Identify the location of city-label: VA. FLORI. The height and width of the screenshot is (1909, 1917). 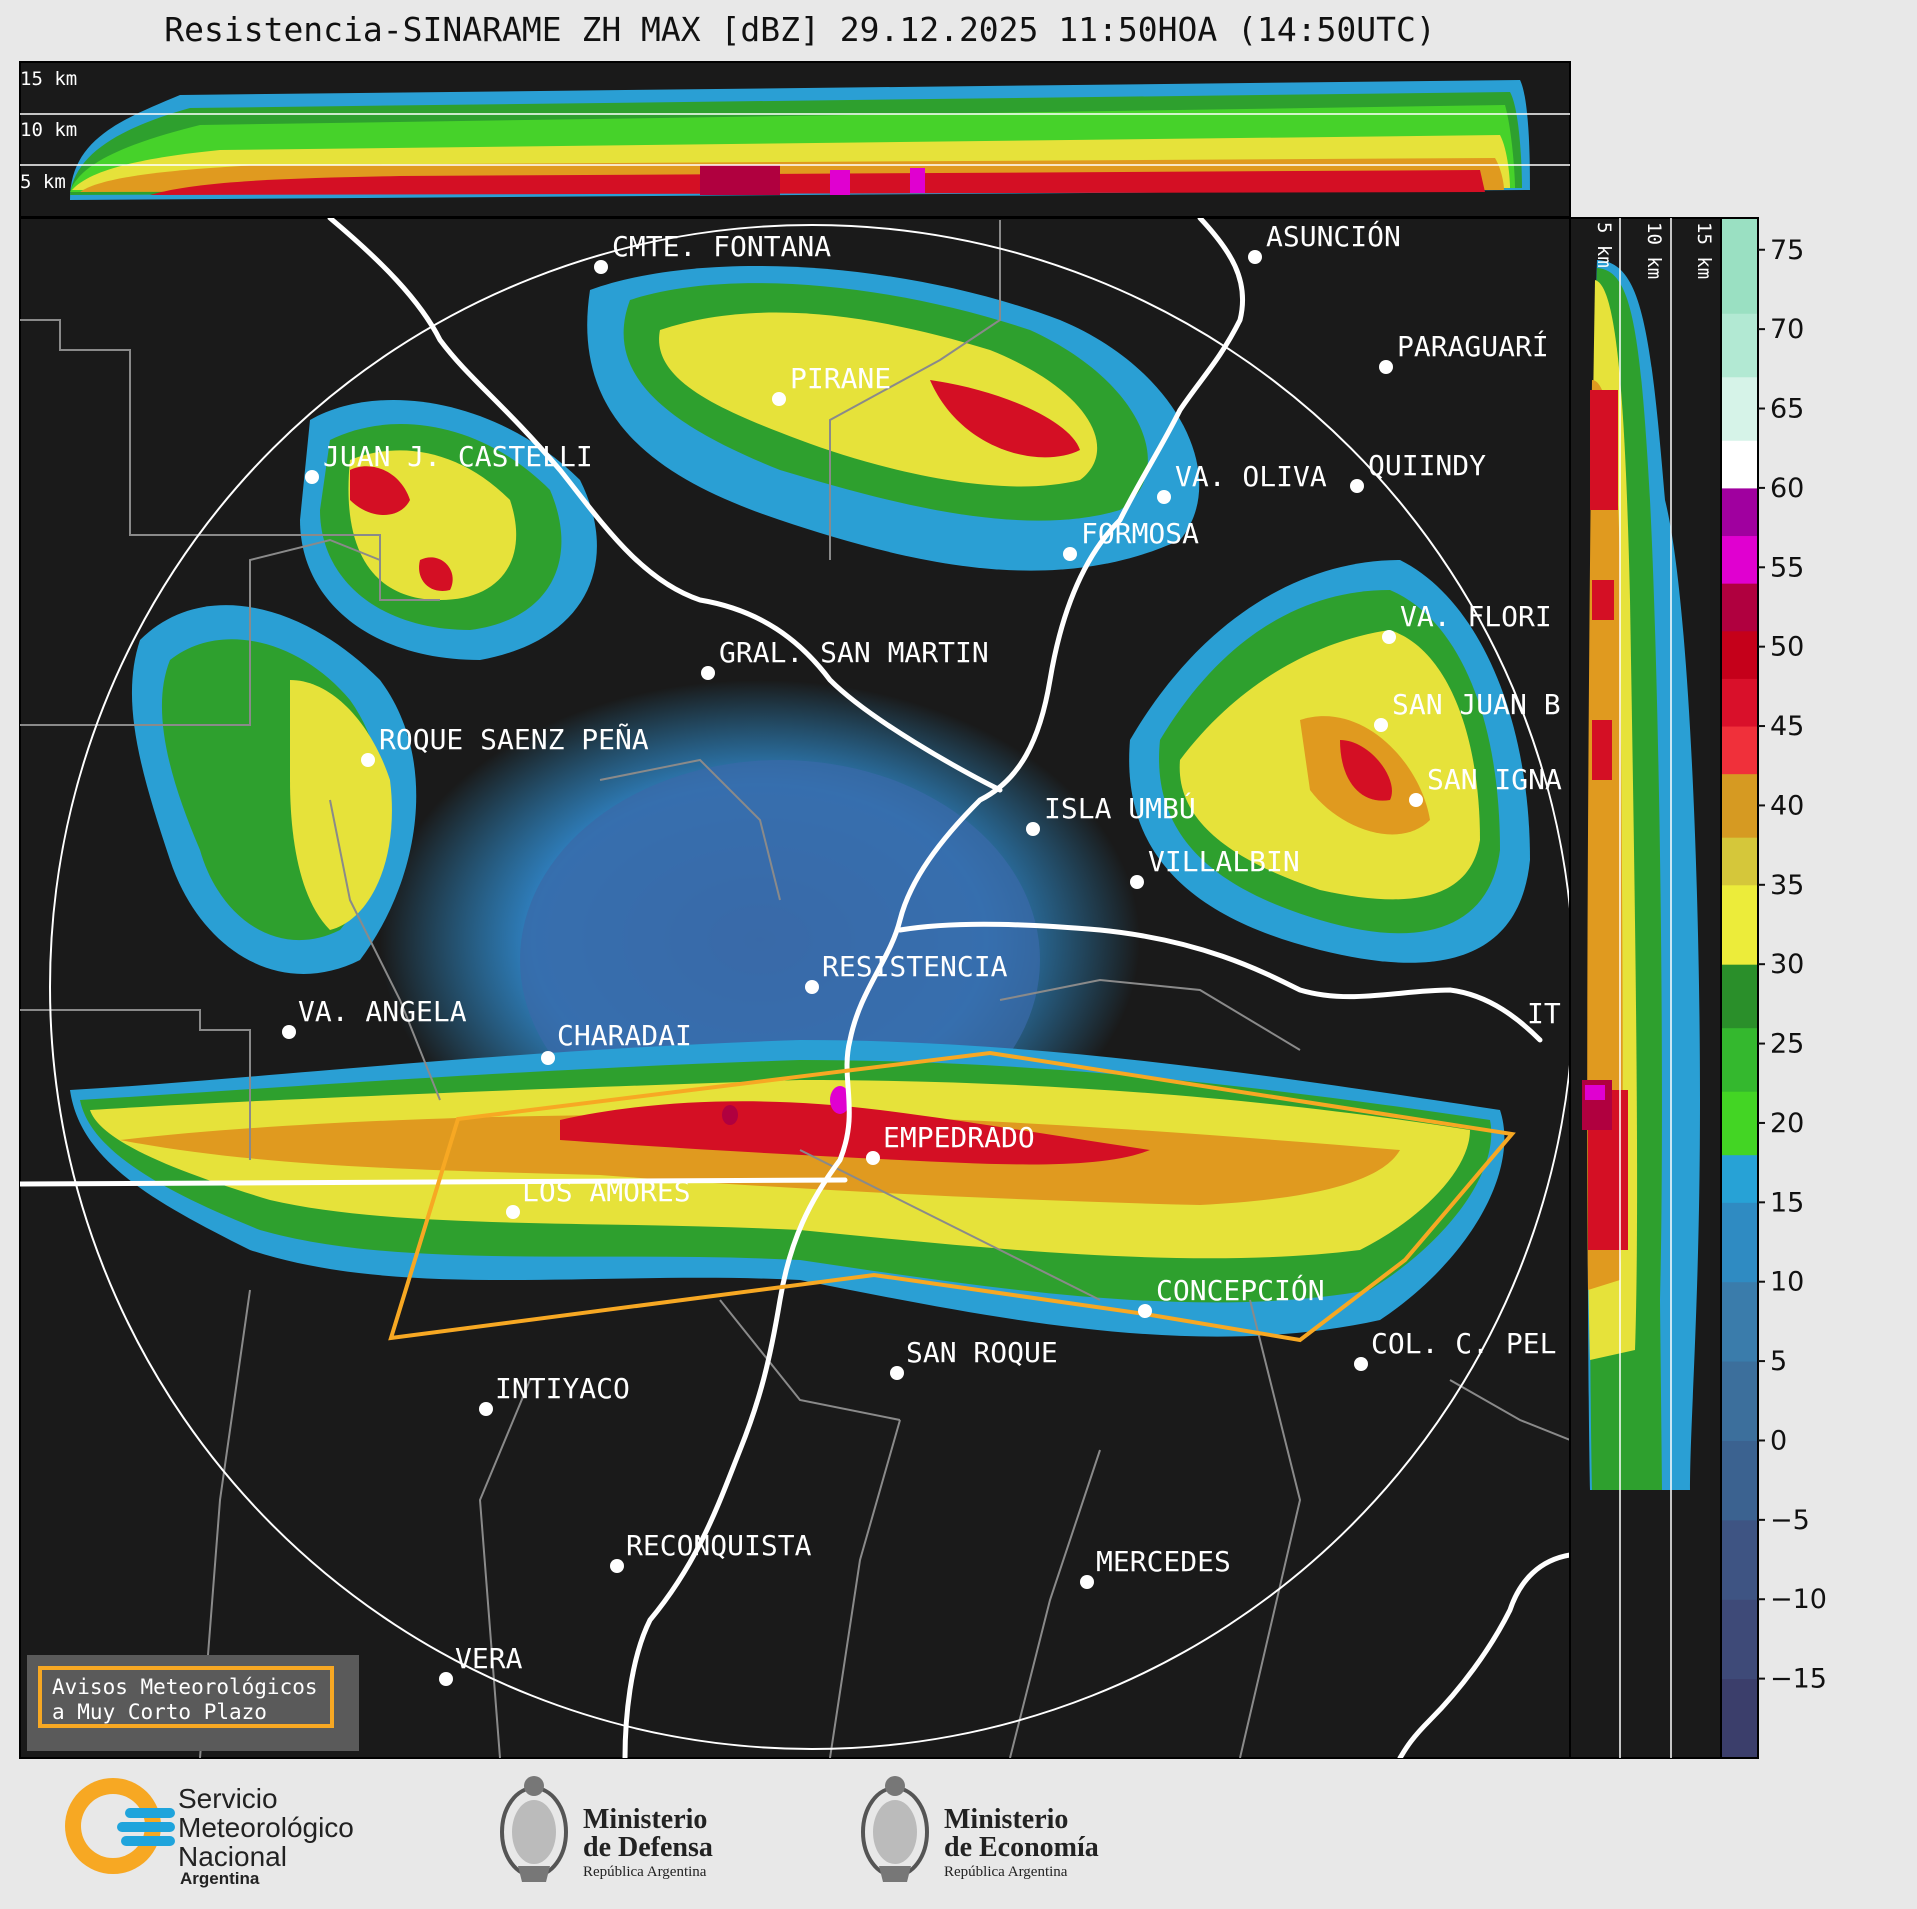
(1476, 616).